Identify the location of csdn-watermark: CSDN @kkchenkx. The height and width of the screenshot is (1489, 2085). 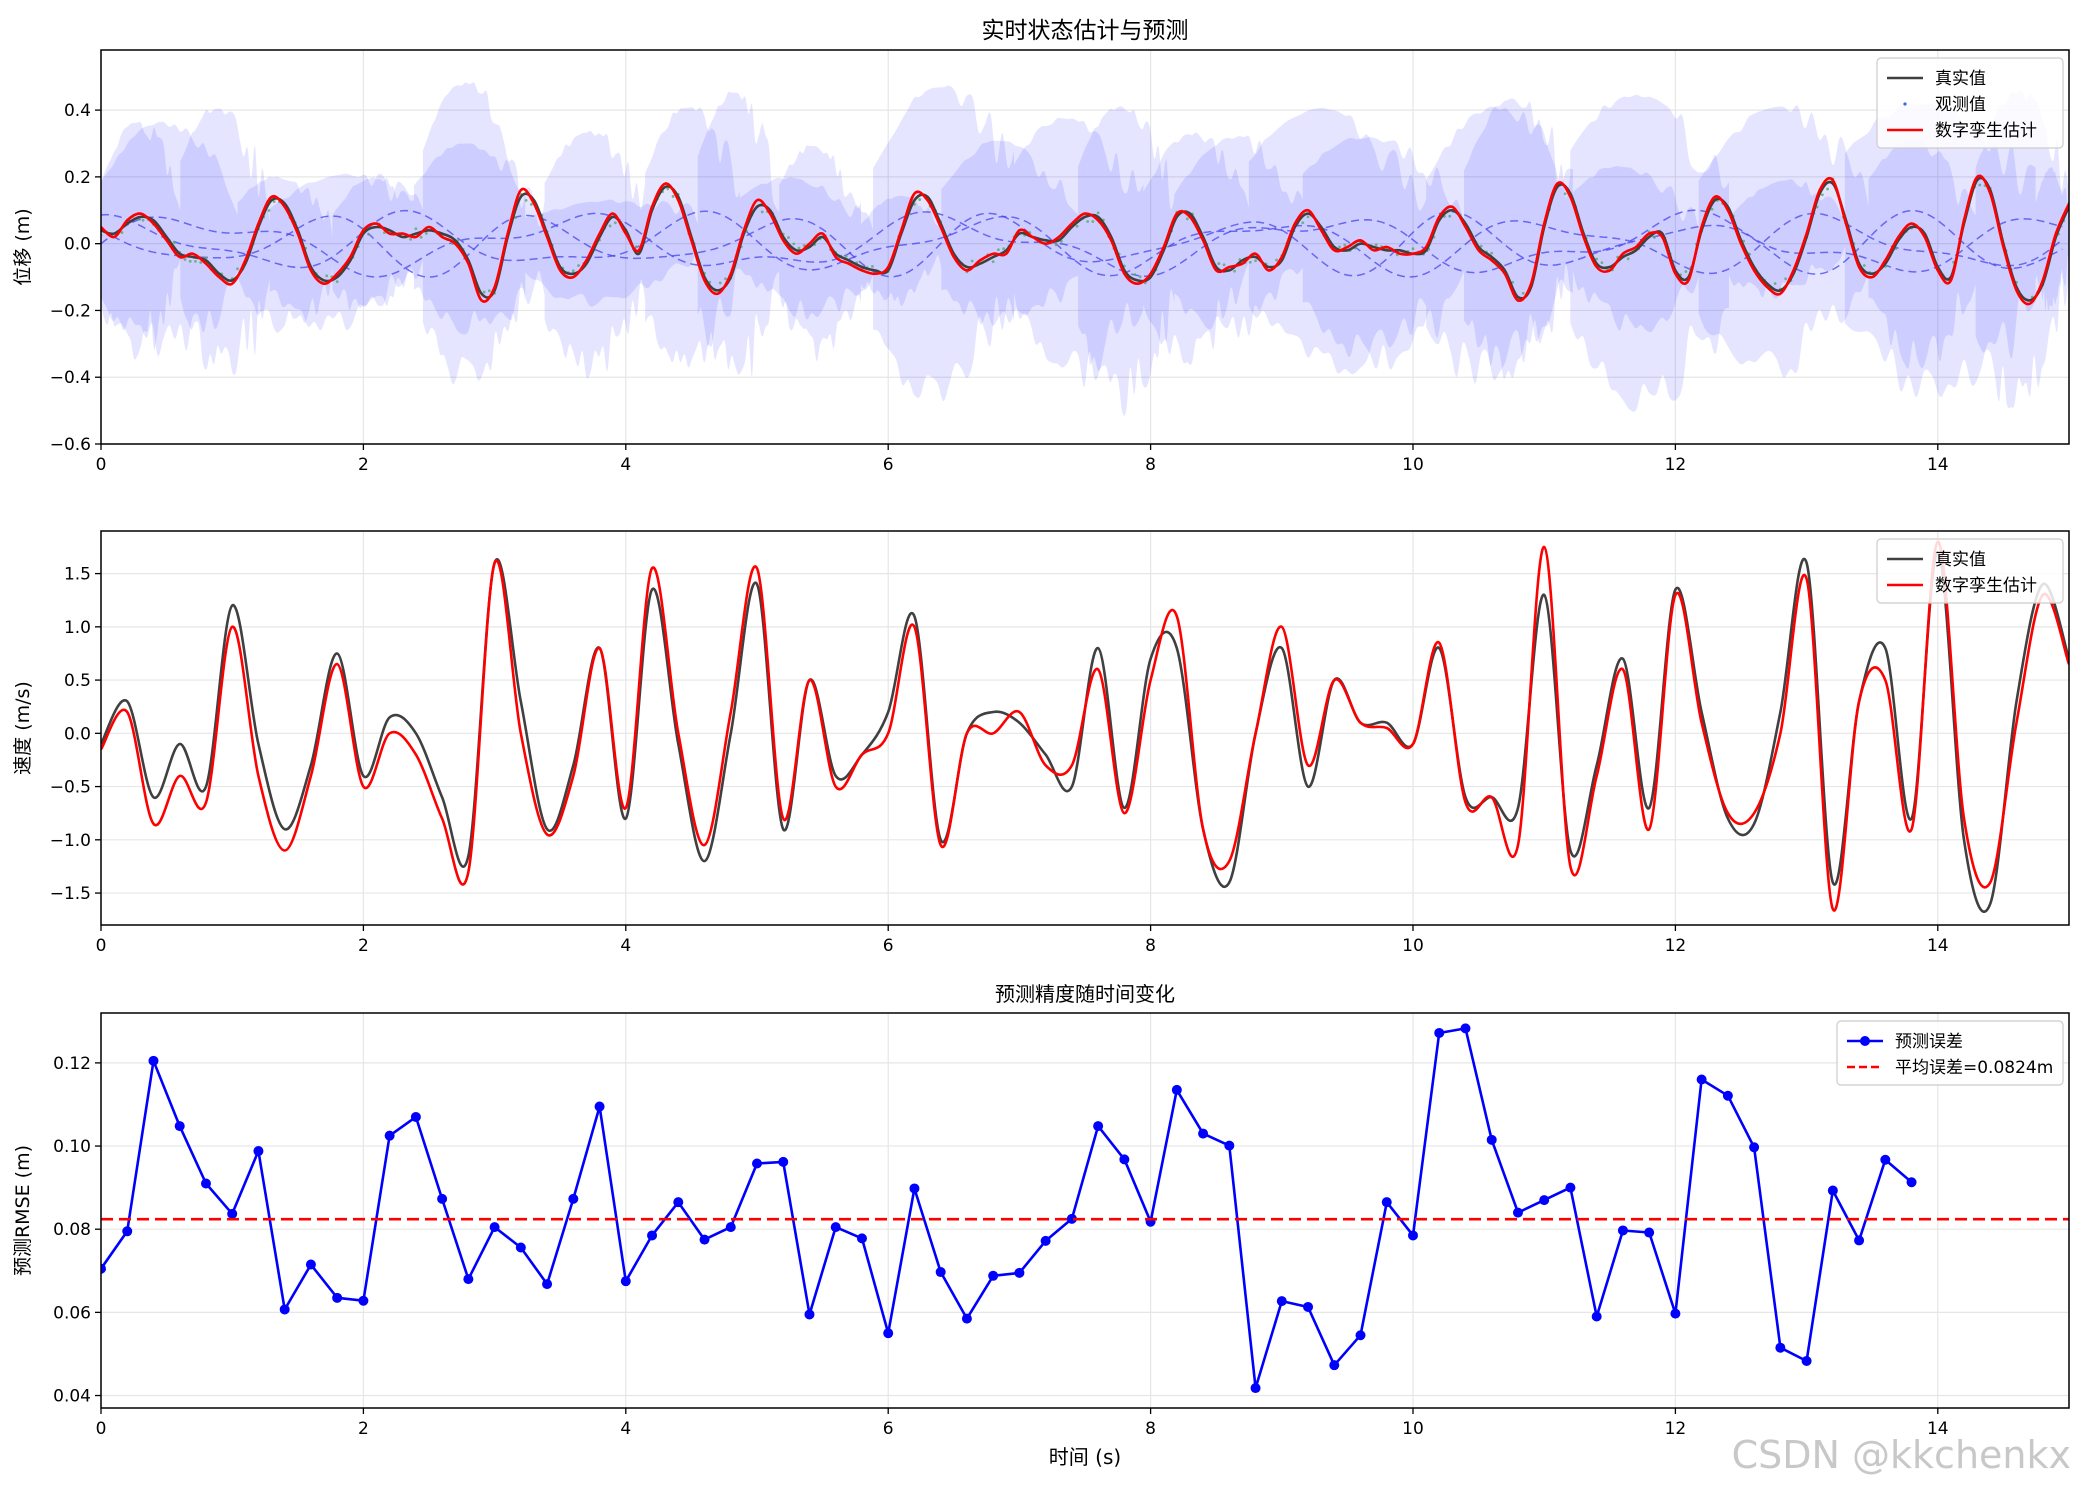
(1901, 1455).